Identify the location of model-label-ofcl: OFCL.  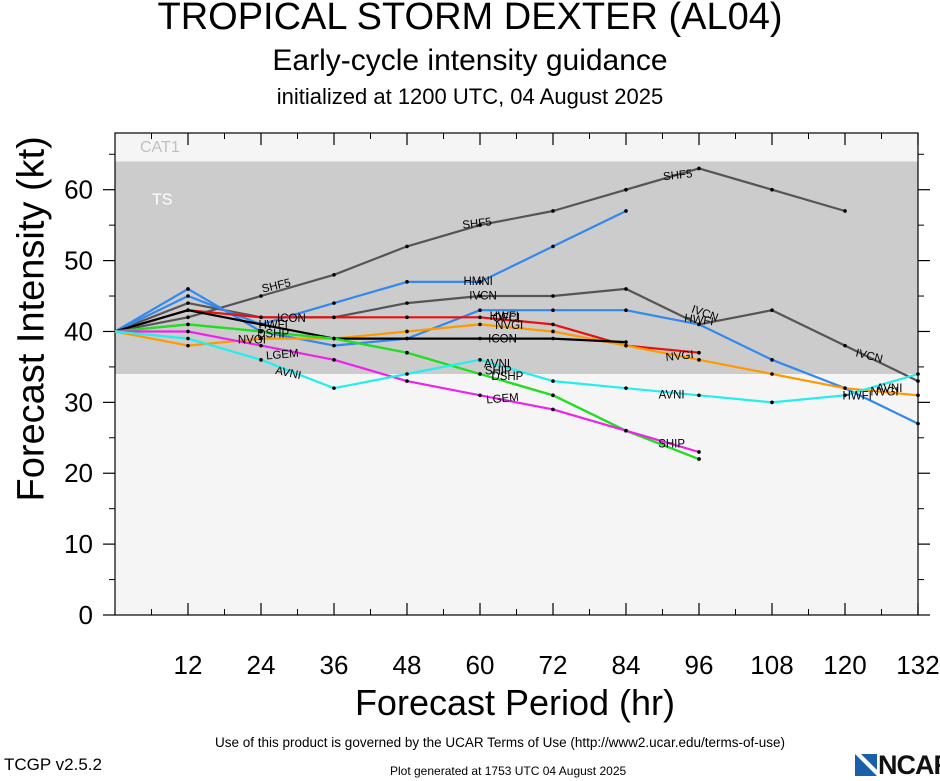
(508, 318).